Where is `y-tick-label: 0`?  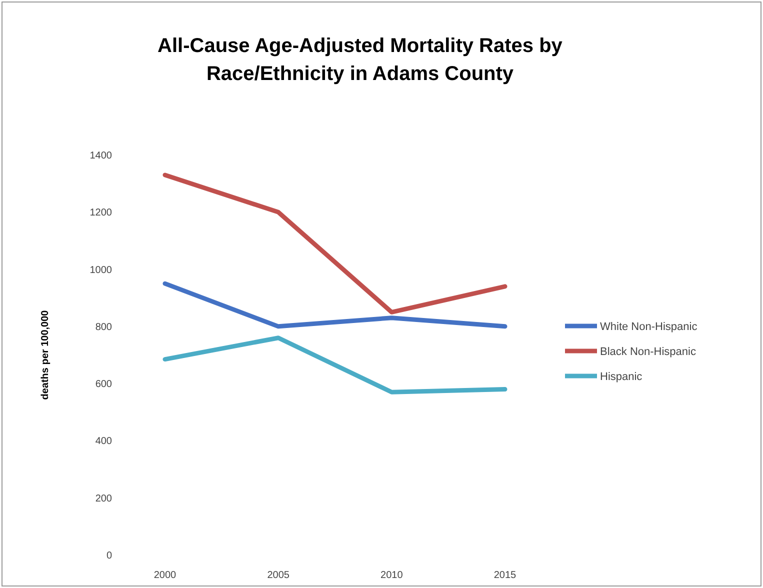
y-tick-label: 0 is located at coordinates (109, 556).